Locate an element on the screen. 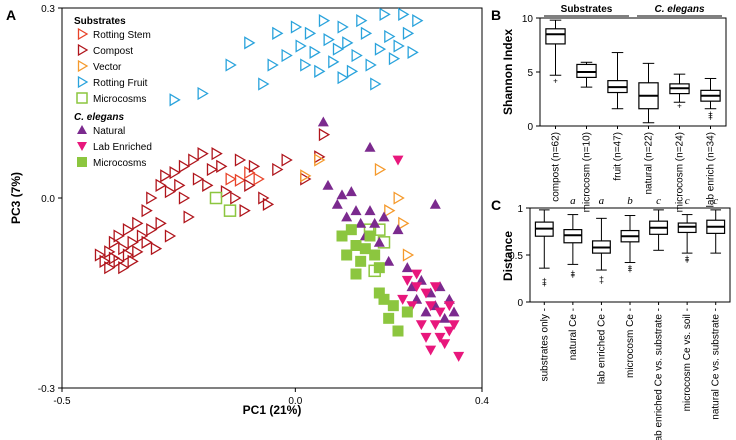 Image resolution: width=736 pixels, height=440 pixels. shannon-x-tick-label: lab enrich (n=34) is located at coordinates (711, 169).